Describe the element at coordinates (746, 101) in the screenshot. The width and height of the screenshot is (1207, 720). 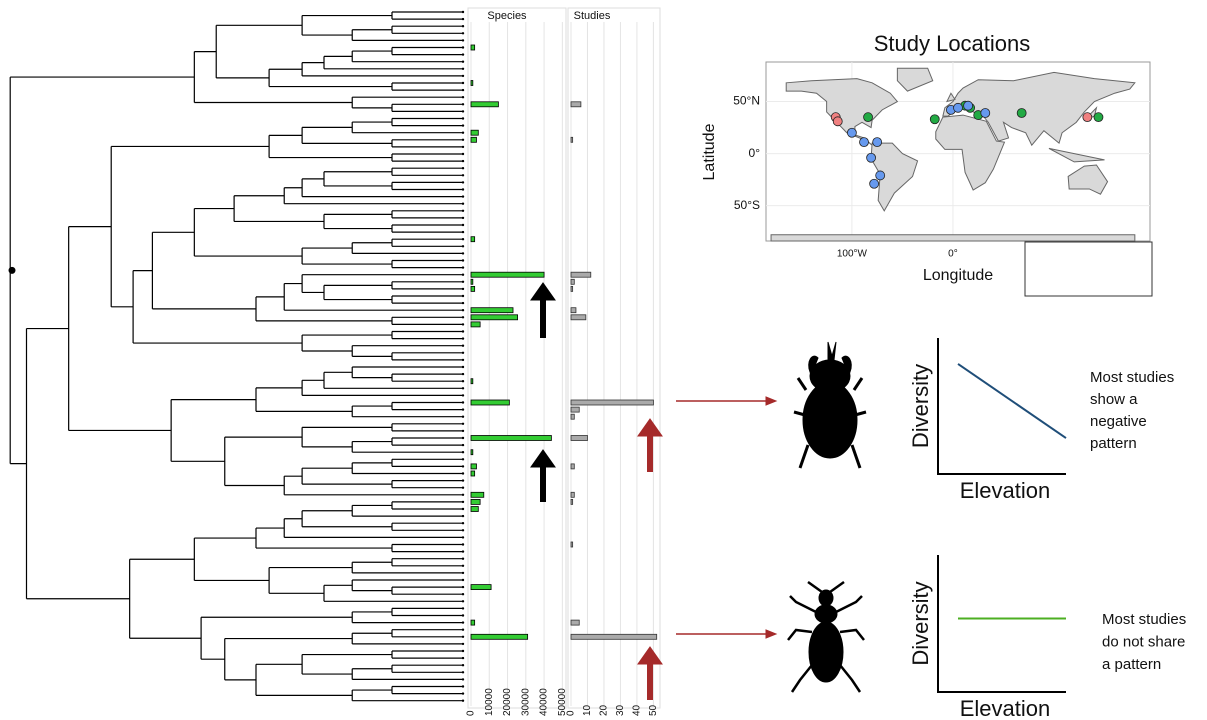
I see `y-tick-label: 50°N` at that location.